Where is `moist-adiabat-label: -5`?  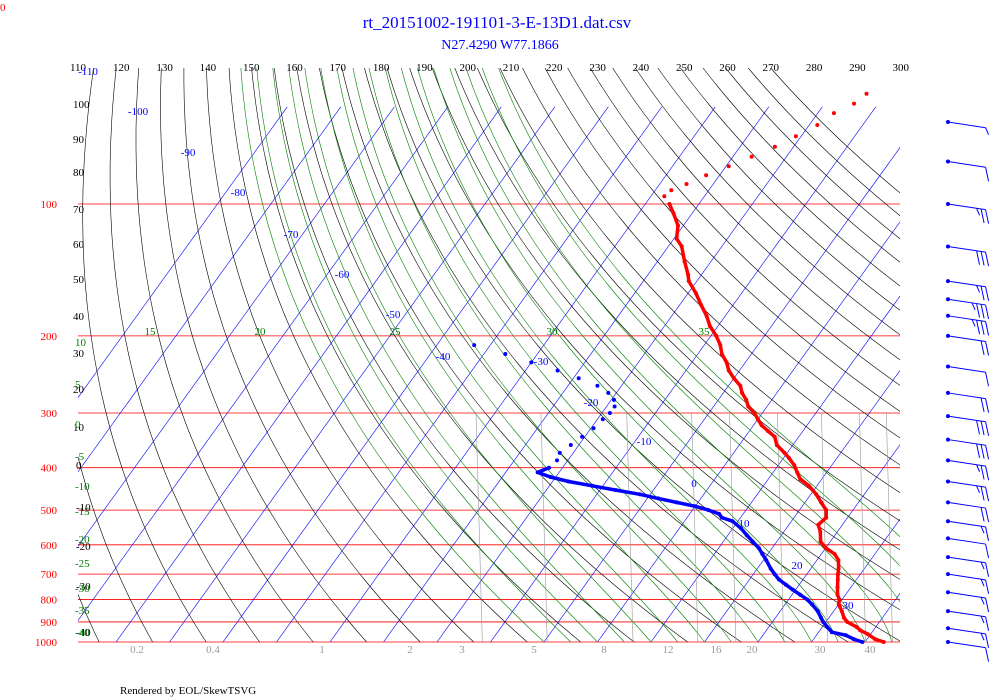 moist-adiabat-label: -5 is located at coordinates (80, 457).